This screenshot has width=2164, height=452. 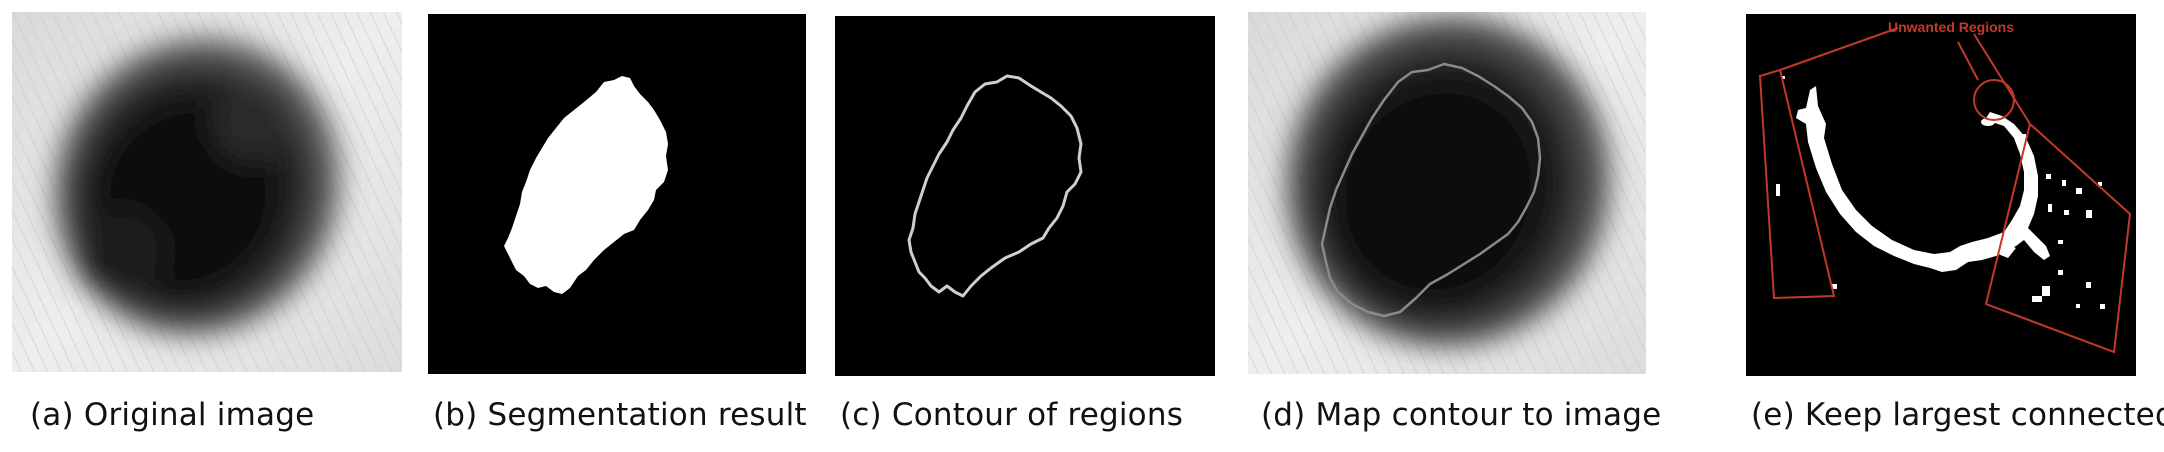 I want to click on original-image, so click(x=207, y=192).